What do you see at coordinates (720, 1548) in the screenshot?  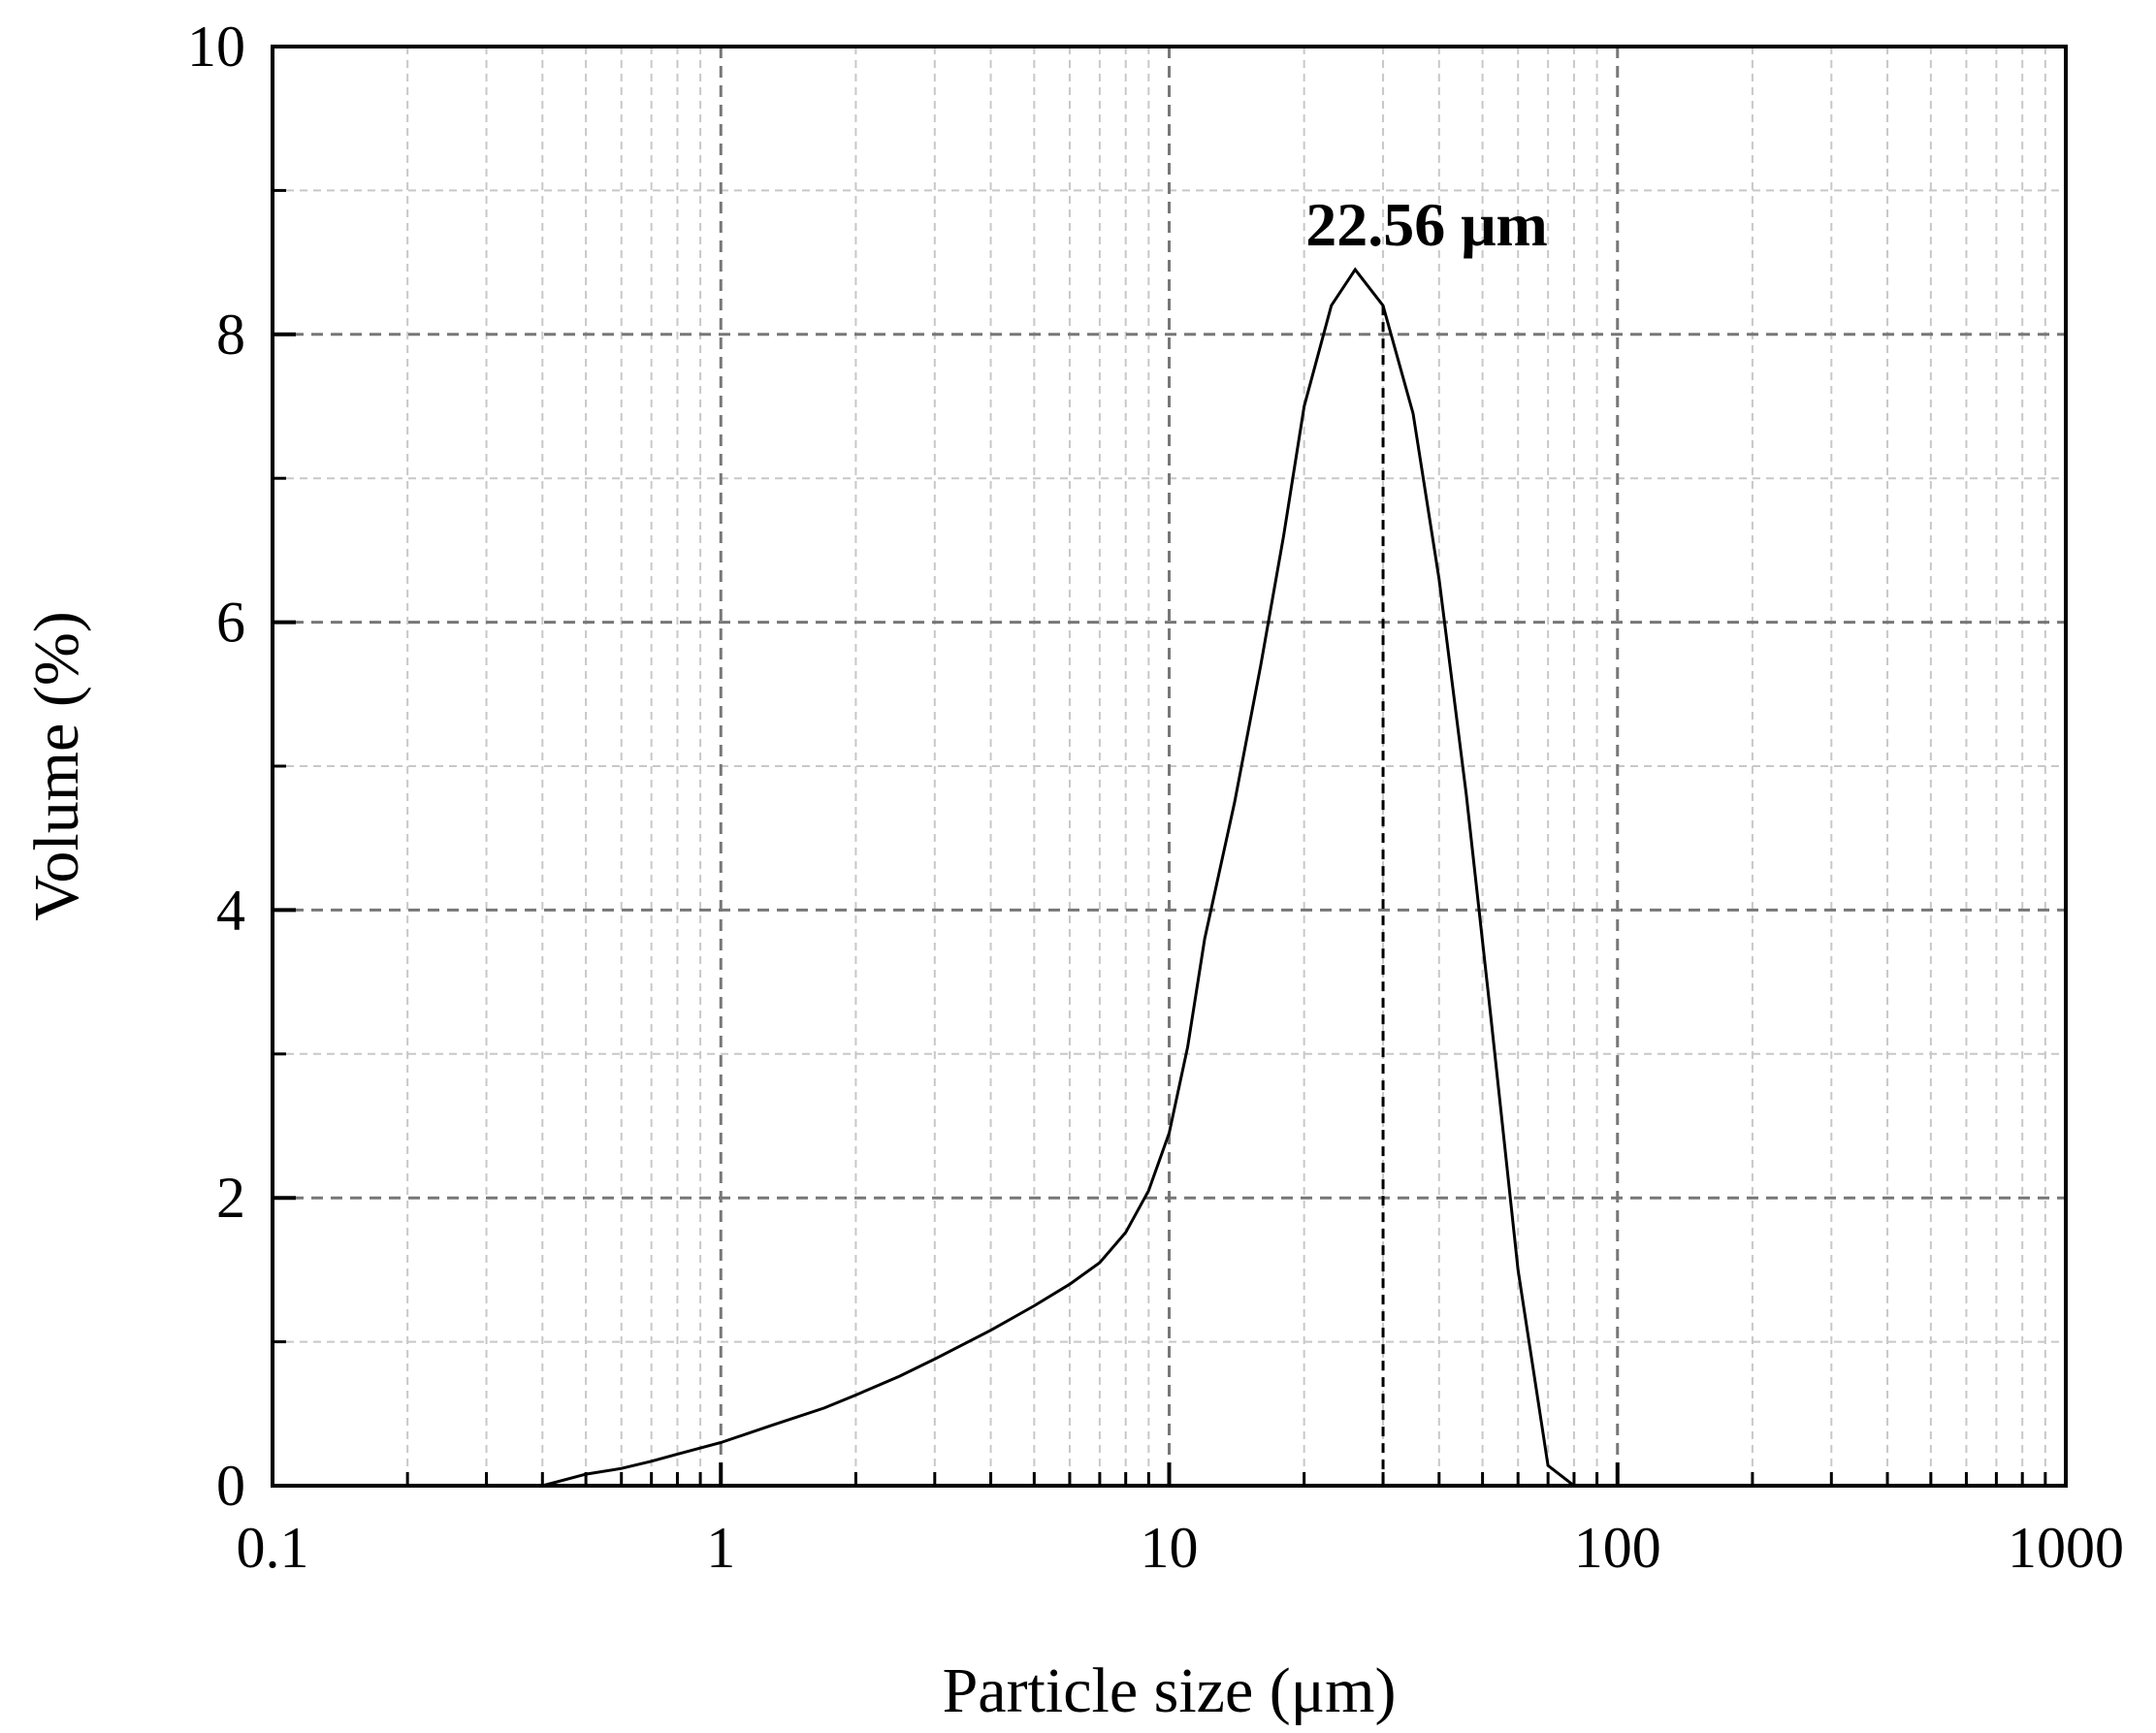 I see `x-tick-label: 1` at bounding box center [720, 1548].